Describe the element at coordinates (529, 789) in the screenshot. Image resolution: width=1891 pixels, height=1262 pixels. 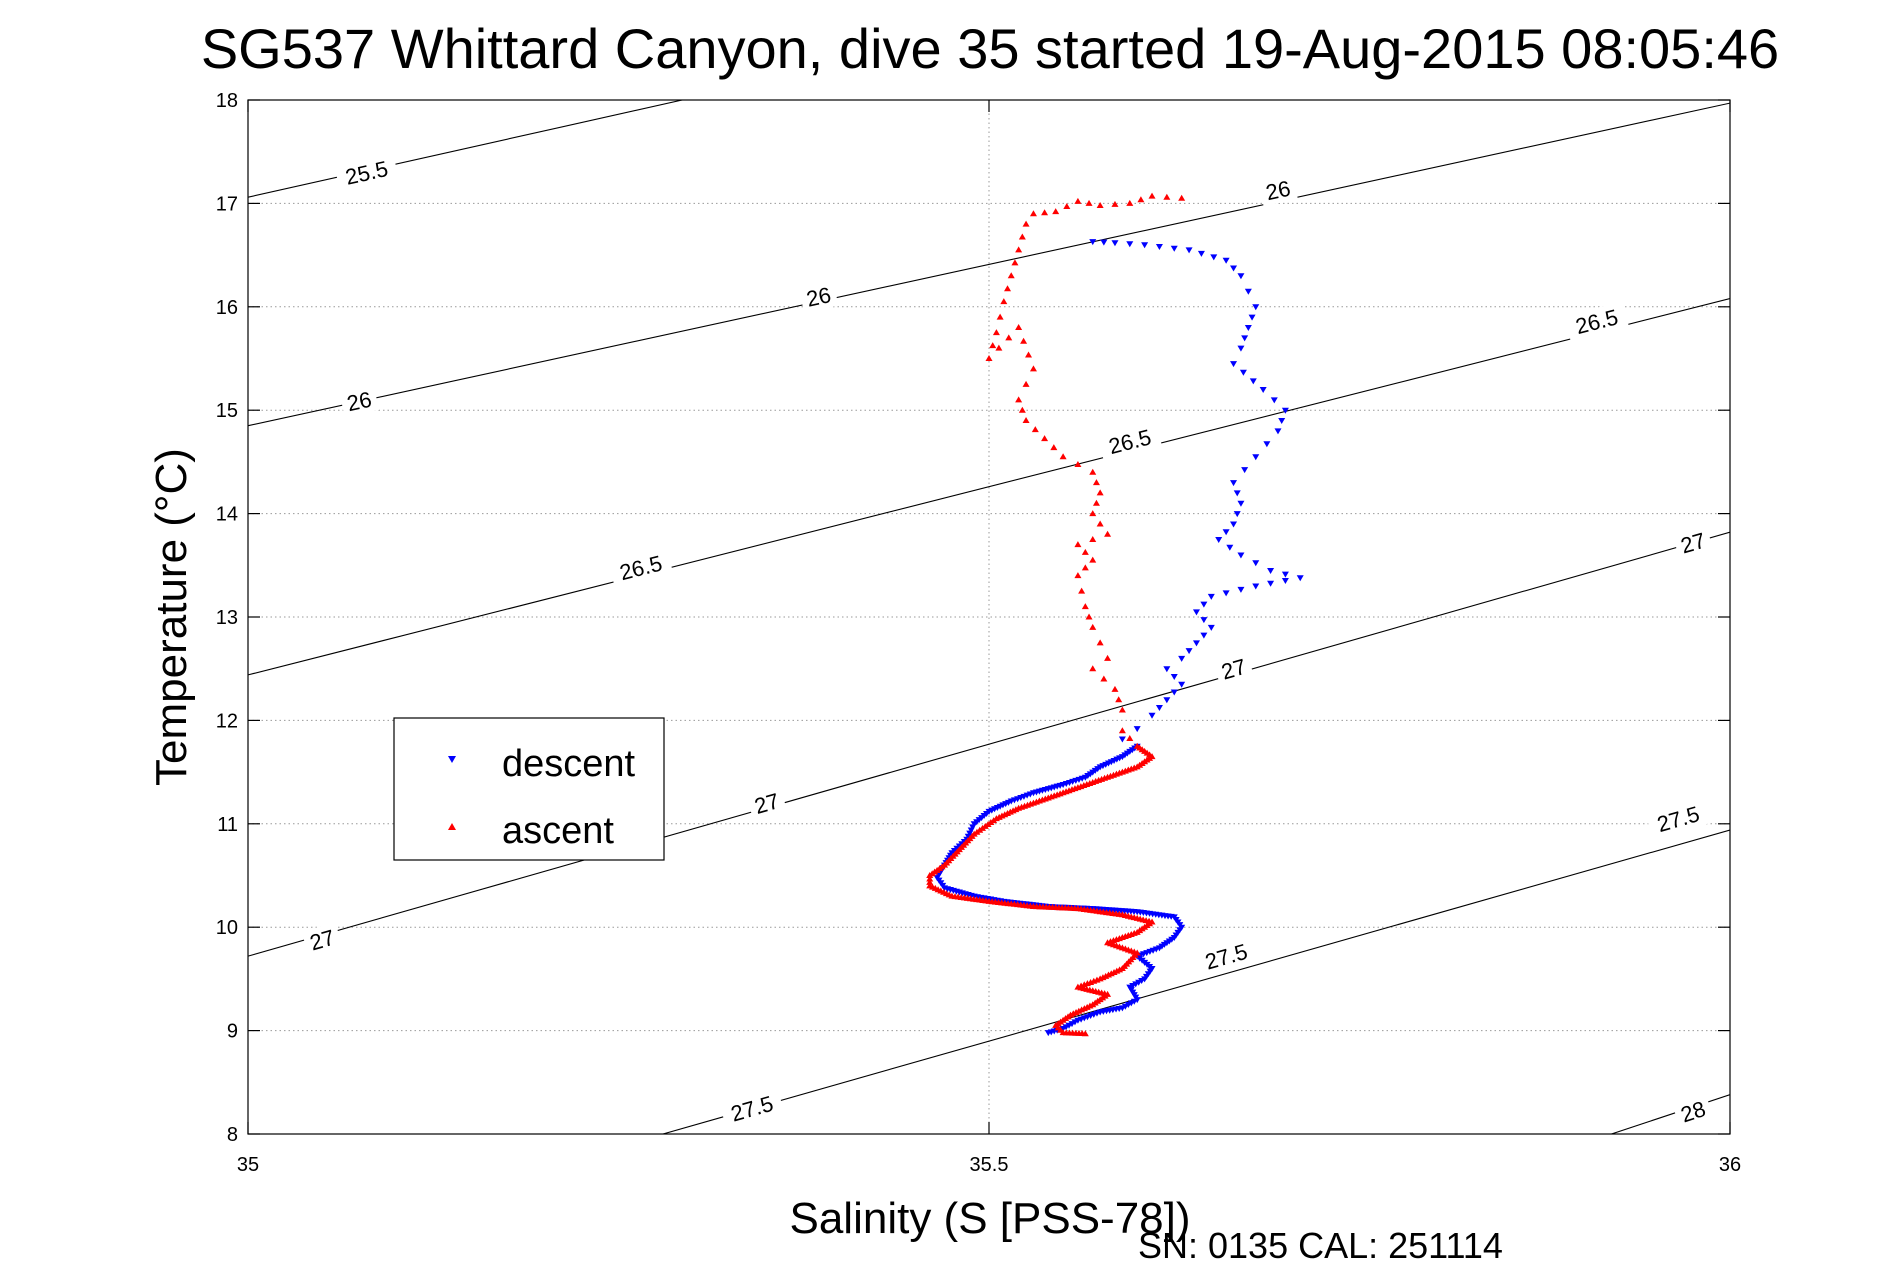
I see `legend: descent ascent` at that location.